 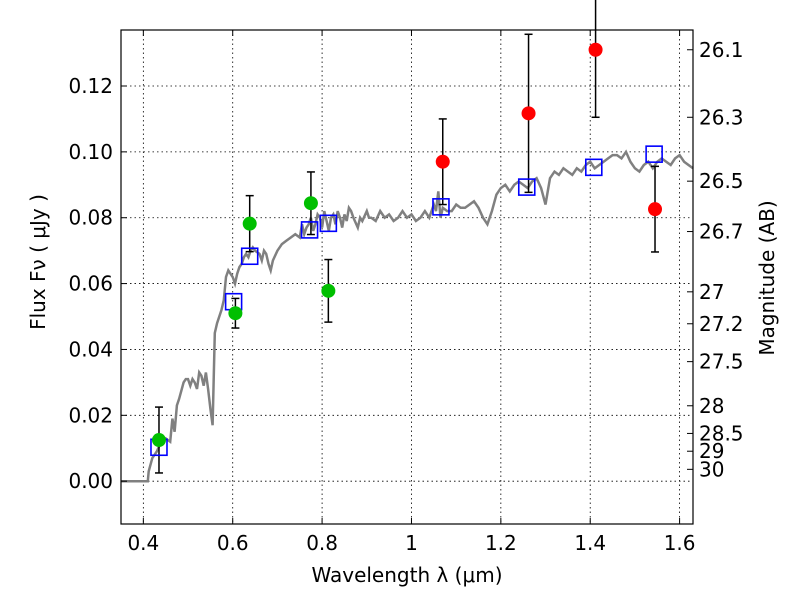 I want to click on x-tick-label: 1.6, so click(x=680, y=543).